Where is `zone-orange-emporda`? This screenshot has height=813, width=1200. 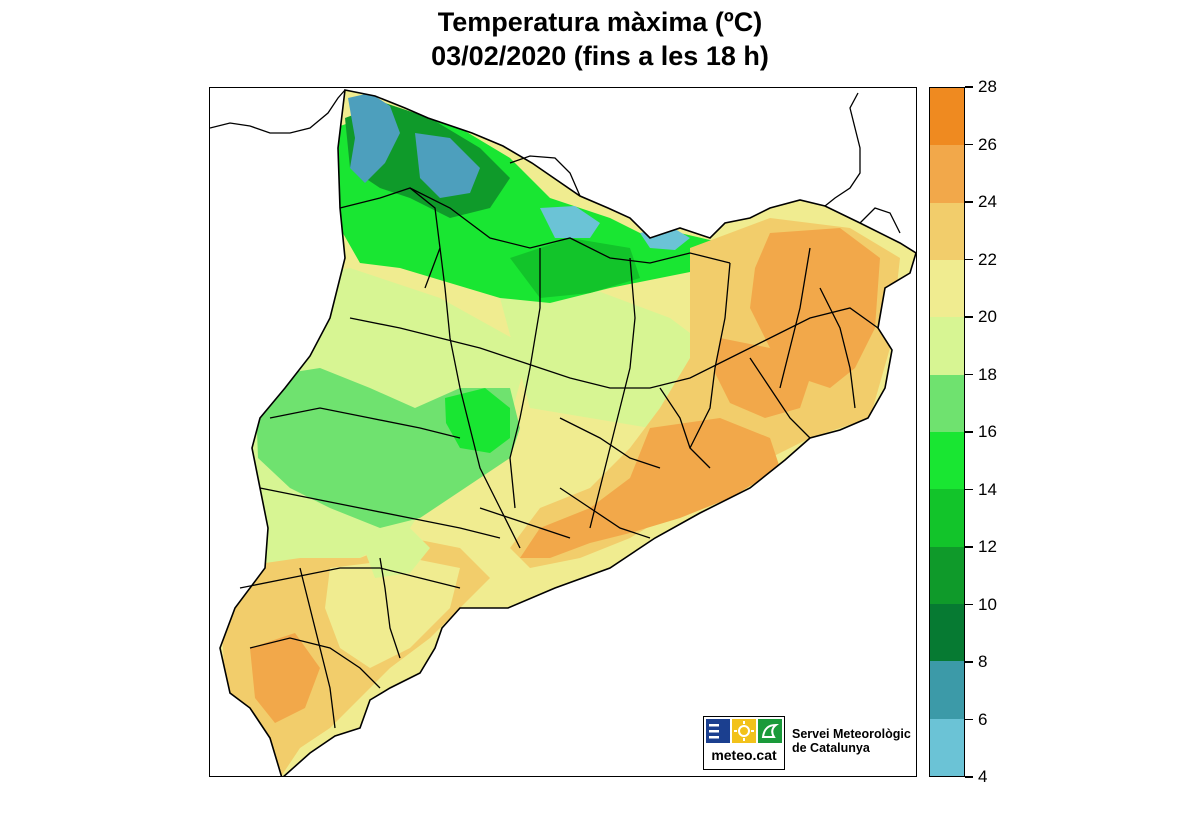
zone-orange-emporda is located at coordinates (815, 308).